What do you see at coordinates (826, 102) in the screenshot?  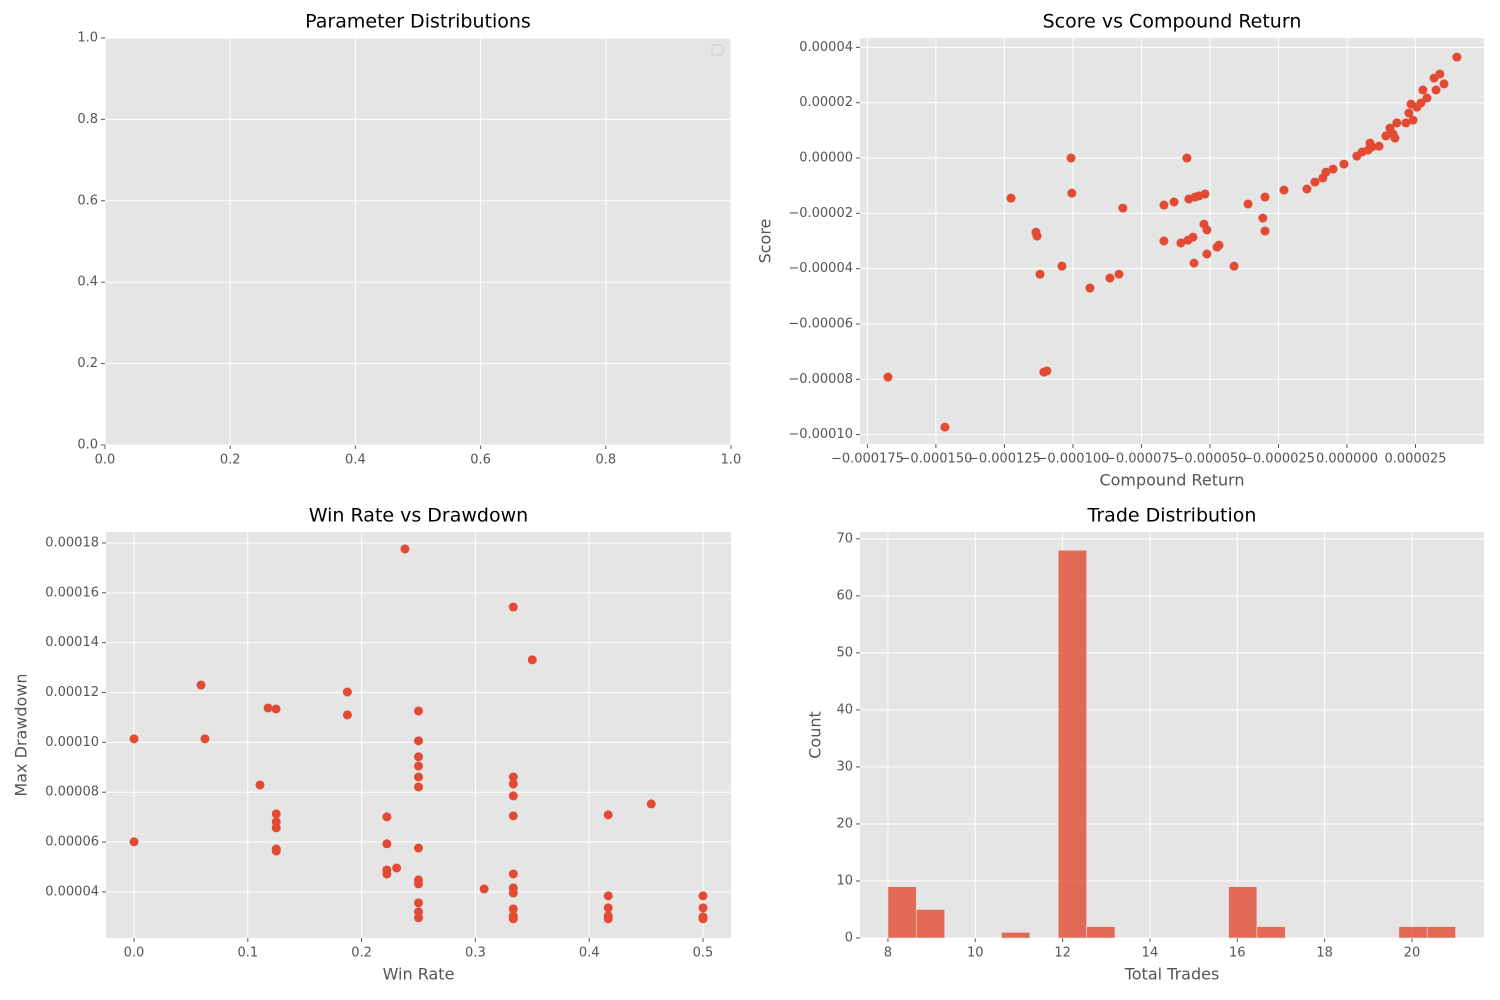 I see `y-tick-label: 0.00002` at bounding box center [826, 102].